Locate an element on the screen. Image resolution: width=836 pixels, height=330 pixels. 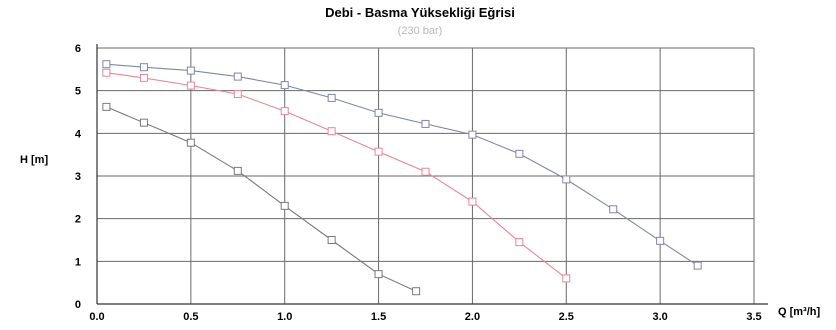
x-tick-label: 3.0 is located at coordinates (659, 317).